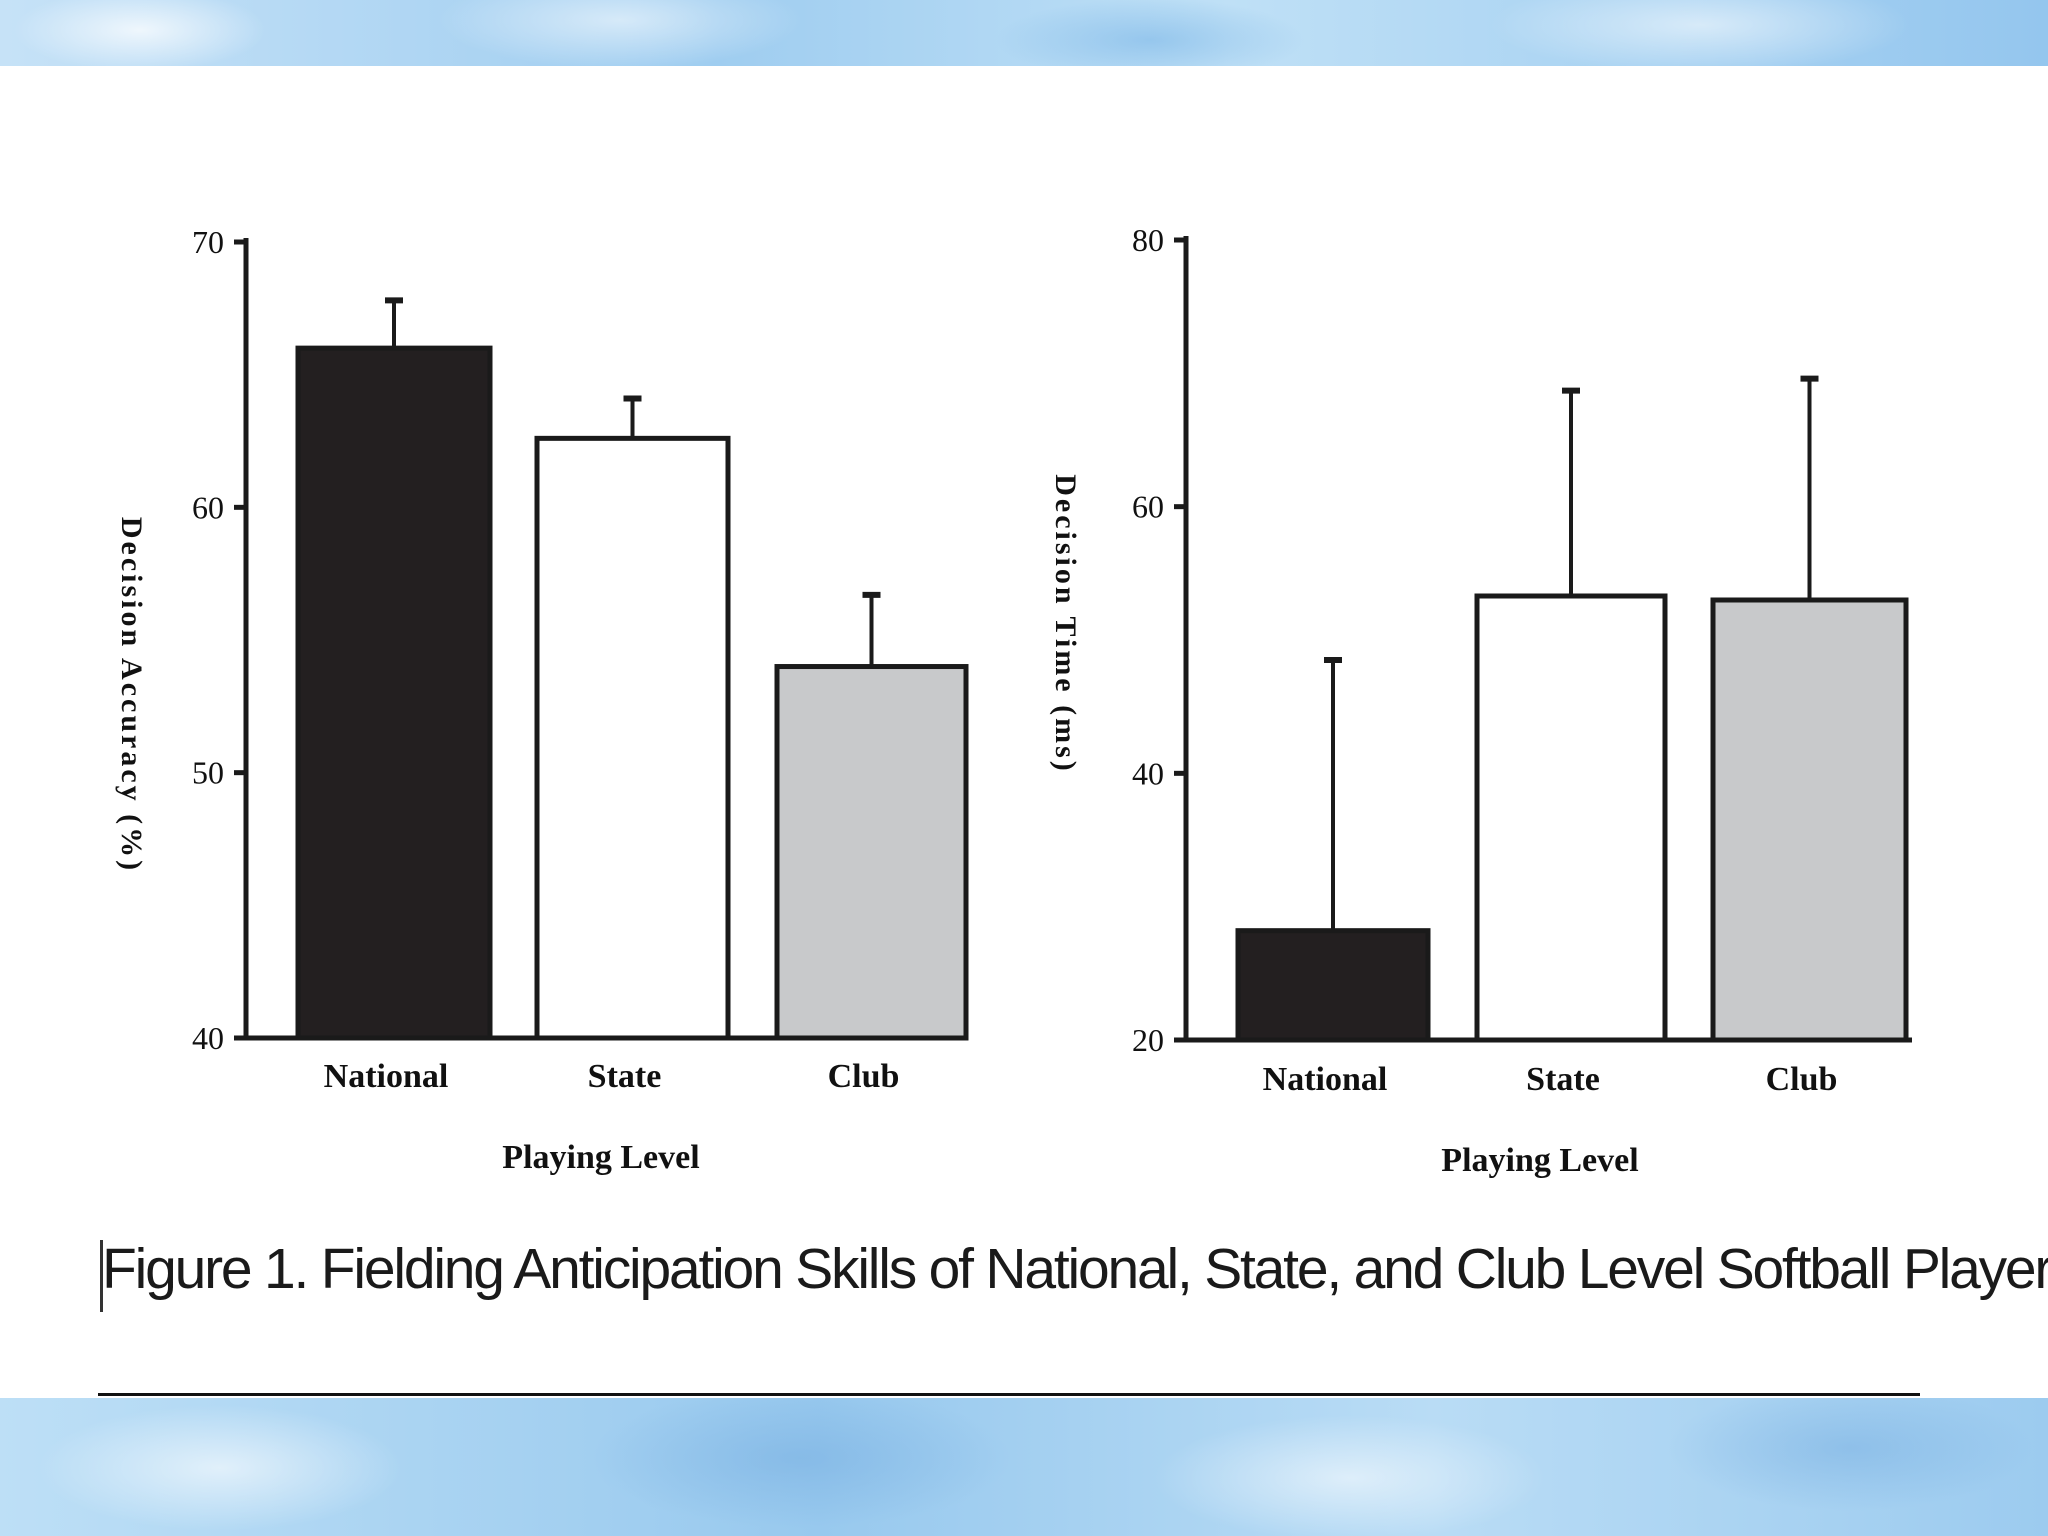  Describe the element at coordinates (1009, 1394) in the screenshot. I see `footer-divider` at that location.